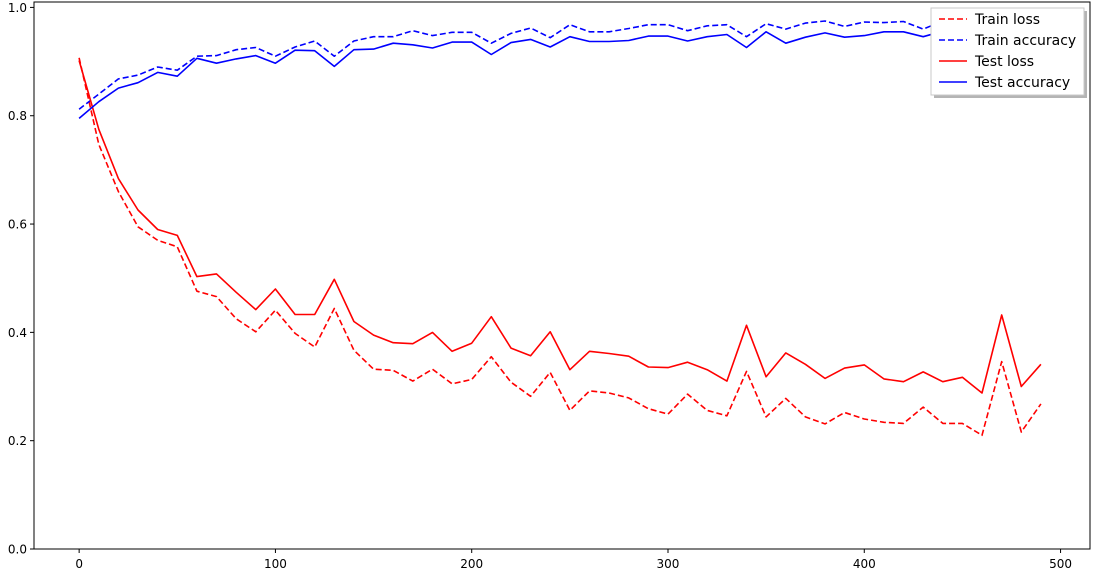 This screenshot has width=1094, height=573. I want to click on x-tick-label: 500, so click(1060, 564).